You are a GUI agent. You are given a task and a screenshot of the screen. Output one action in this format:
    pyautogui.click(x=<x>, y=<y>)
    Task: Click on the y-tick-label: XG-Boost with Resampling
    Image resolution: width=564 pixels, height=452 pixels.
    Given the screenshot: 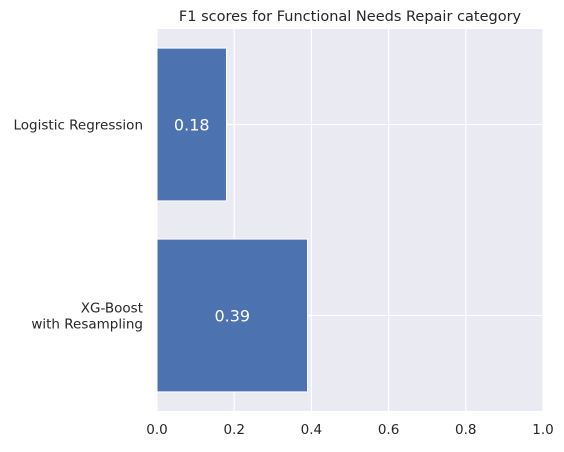 What is the action you would take?
    pyautogui.click(x=87, y=317)
    